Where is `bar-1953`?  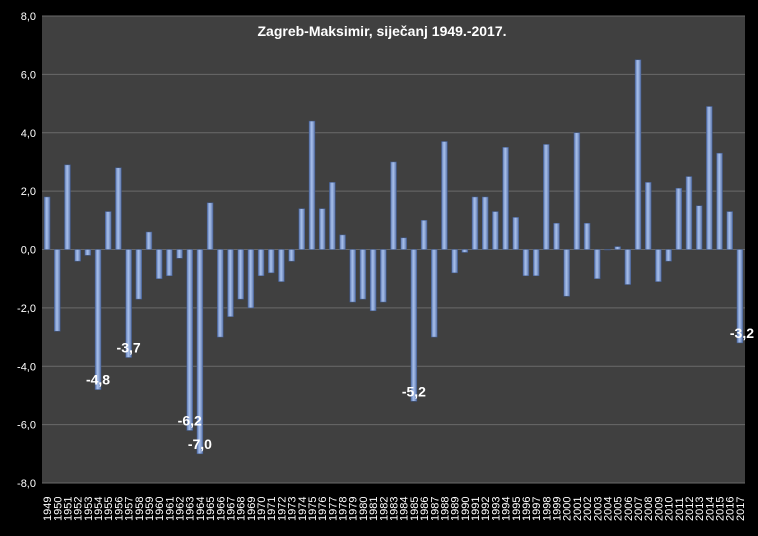
bar-1953 is located at coordinates (88, 252).